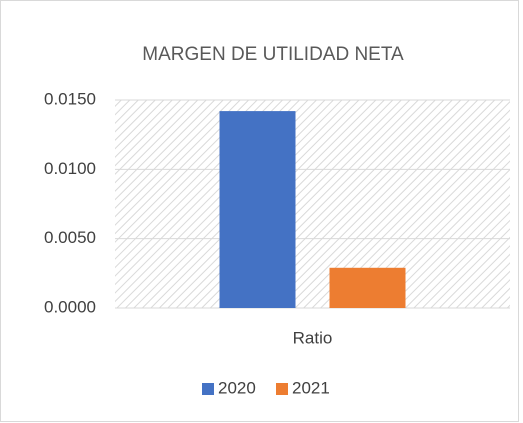 The image size is (523, 423). Describe the element at coordinates (70, 306) in the screenshot. I see `y-tick-label: 0.0000` at that location.